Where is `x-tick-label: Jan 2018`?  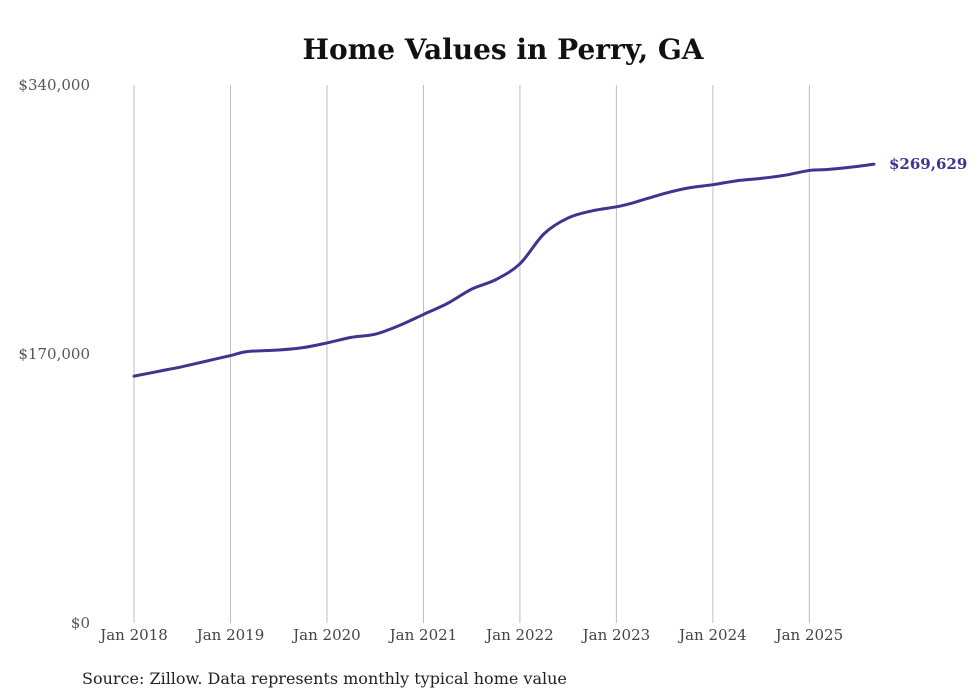
x-tick-label: Jan 2018 is located at coordinates (133, 635).